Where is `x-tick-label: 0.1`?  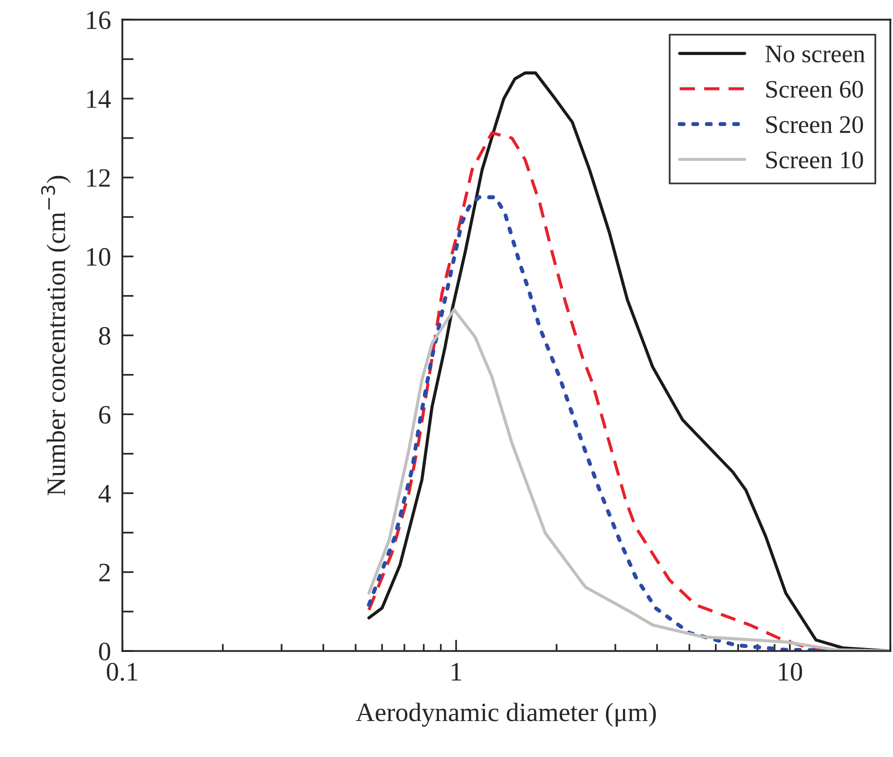
x-tick-label: 0.1 is located at coordinates (122, 671).